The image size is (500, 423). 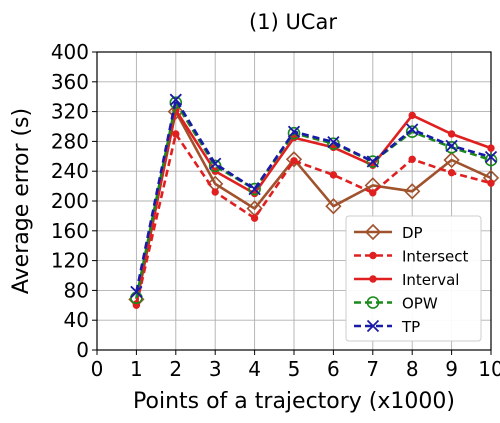 I want to click on x-axis-label: Points of a trajectory (x1000), so click(x=294, y=401).